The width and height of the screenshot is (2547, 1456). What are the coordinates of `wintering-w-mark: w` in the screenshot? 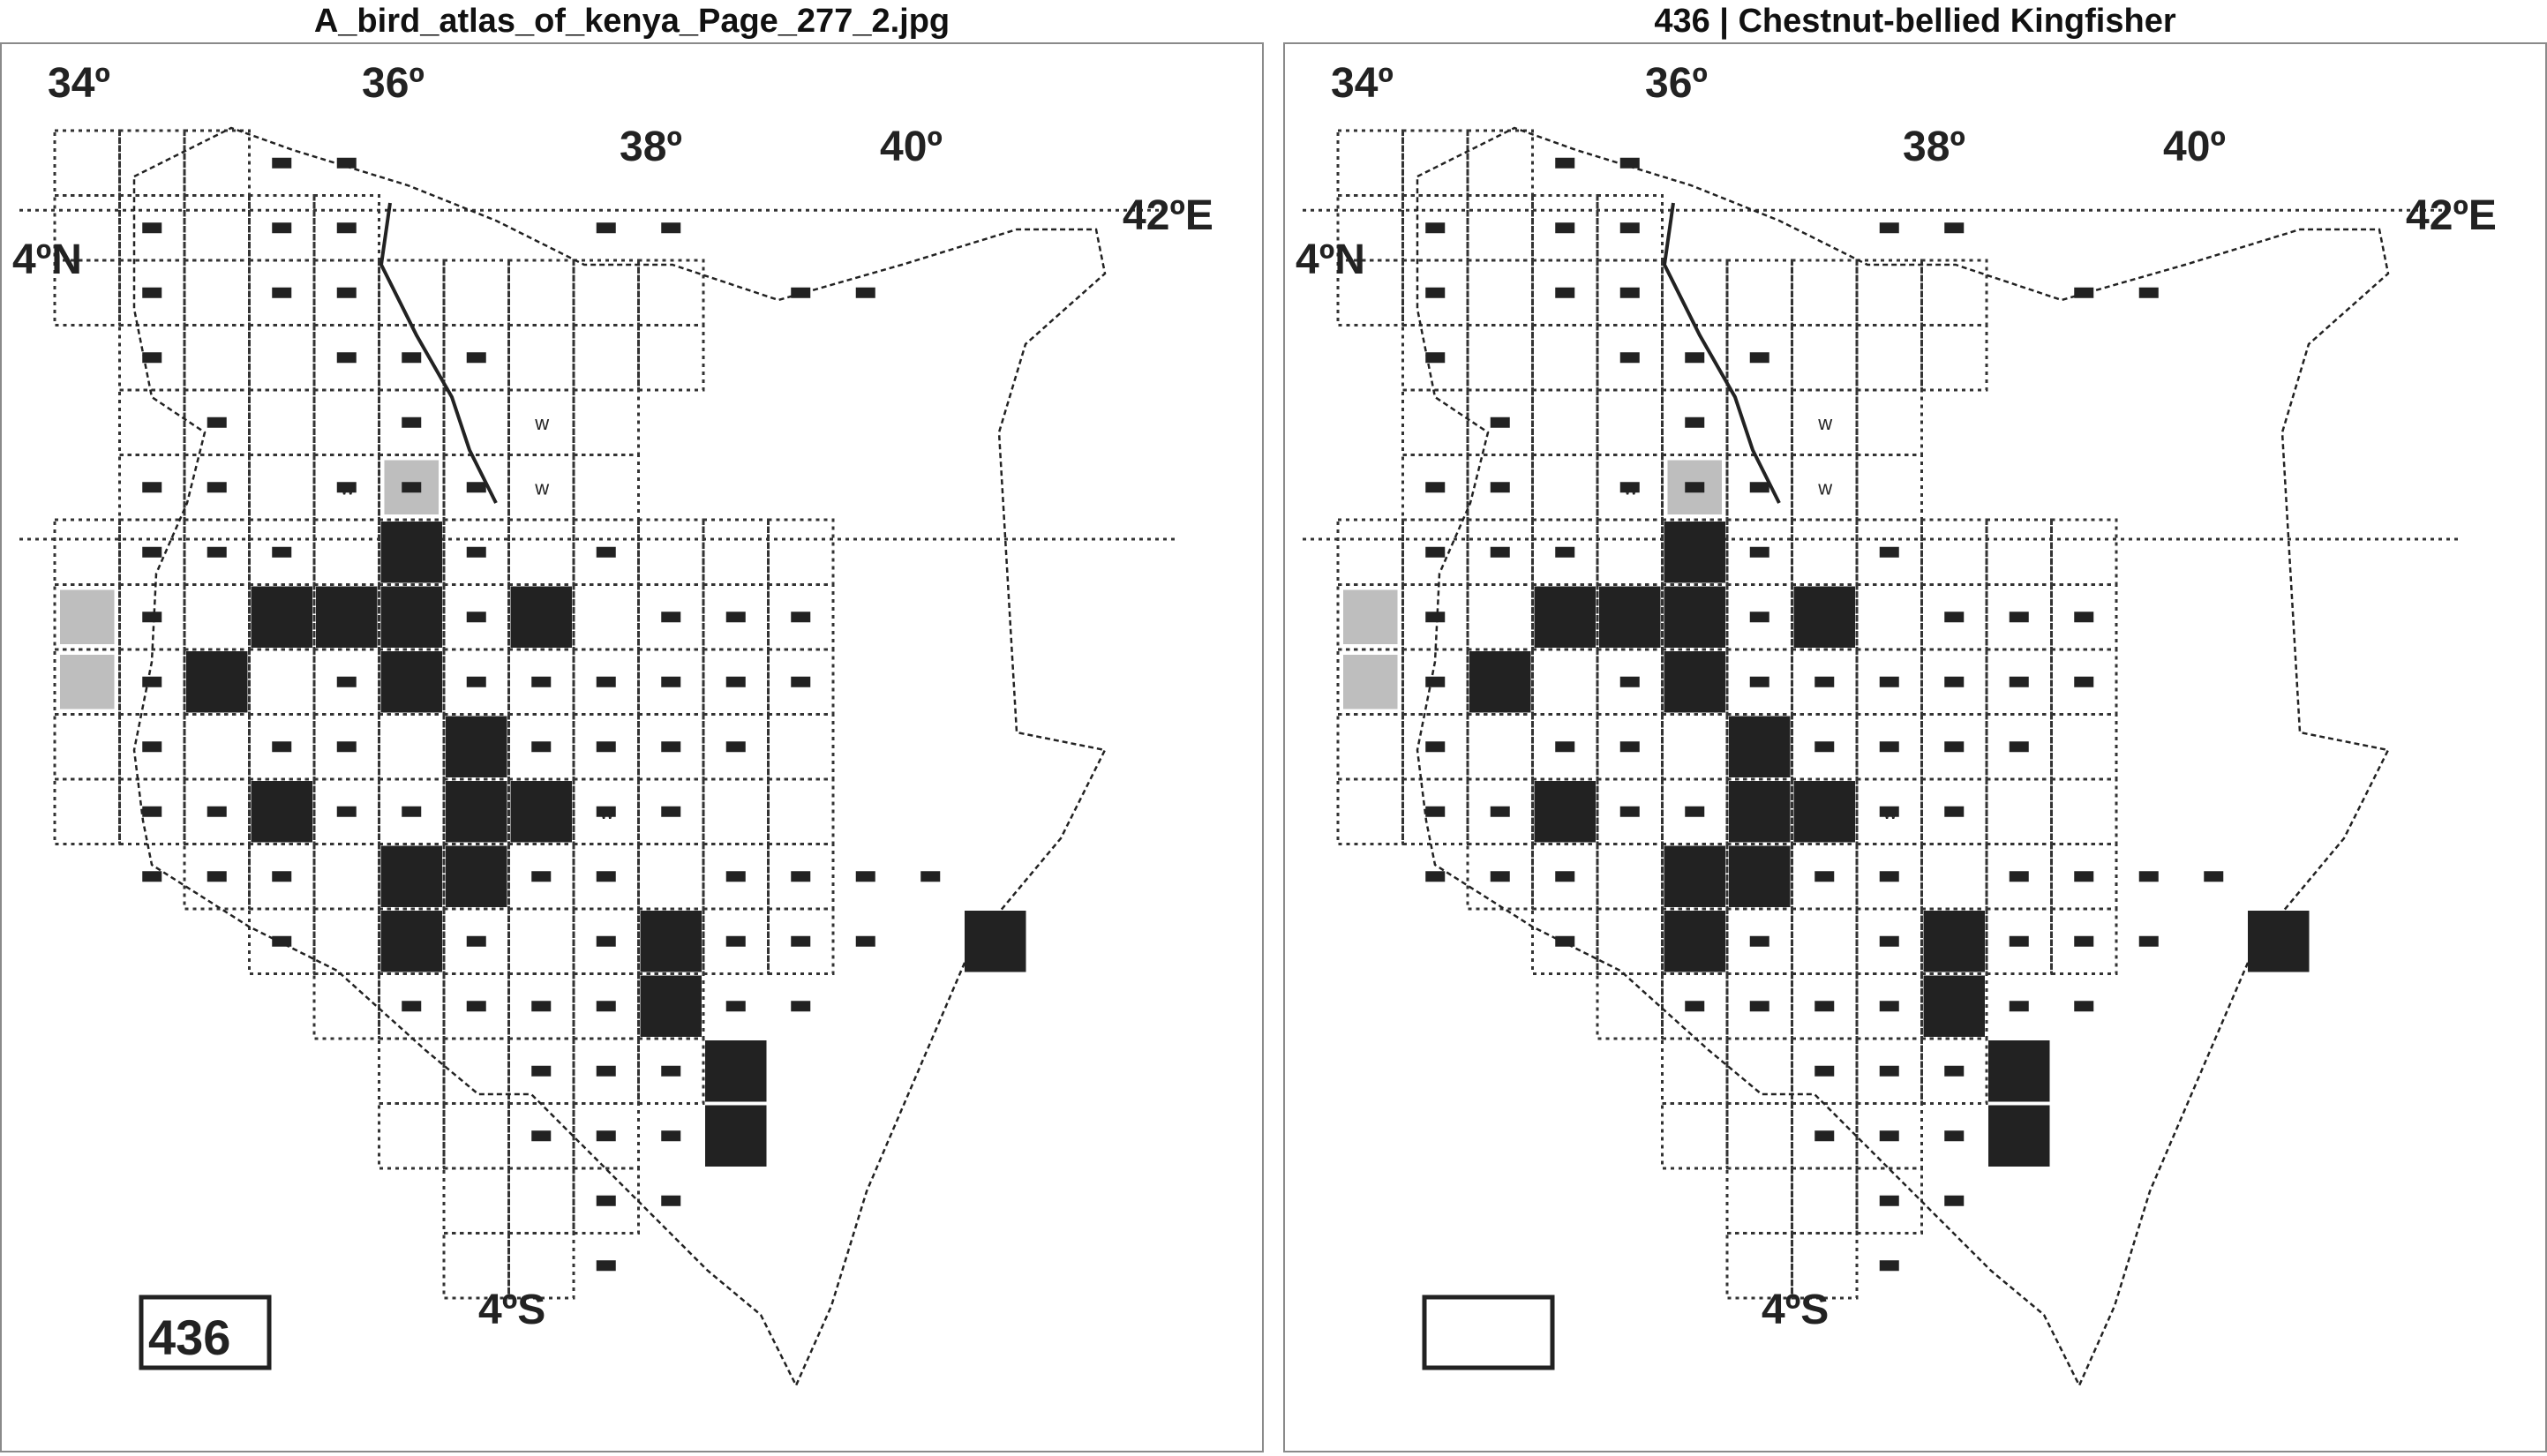 It's located at (1890, 812).